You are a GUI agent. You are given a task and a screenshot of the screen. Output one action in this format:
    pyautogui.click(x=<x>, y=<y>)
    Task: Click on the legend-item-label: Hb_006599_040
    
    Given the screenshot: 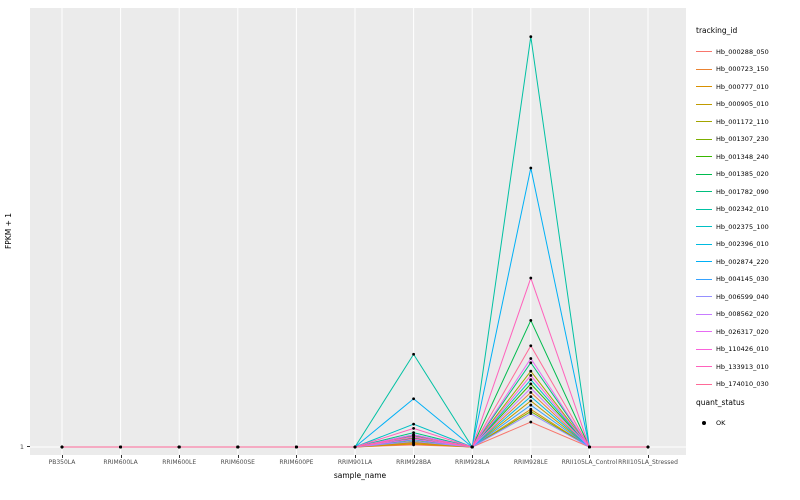 What is the action you would take?
    pyautogui.click(x=742, y=296)
    